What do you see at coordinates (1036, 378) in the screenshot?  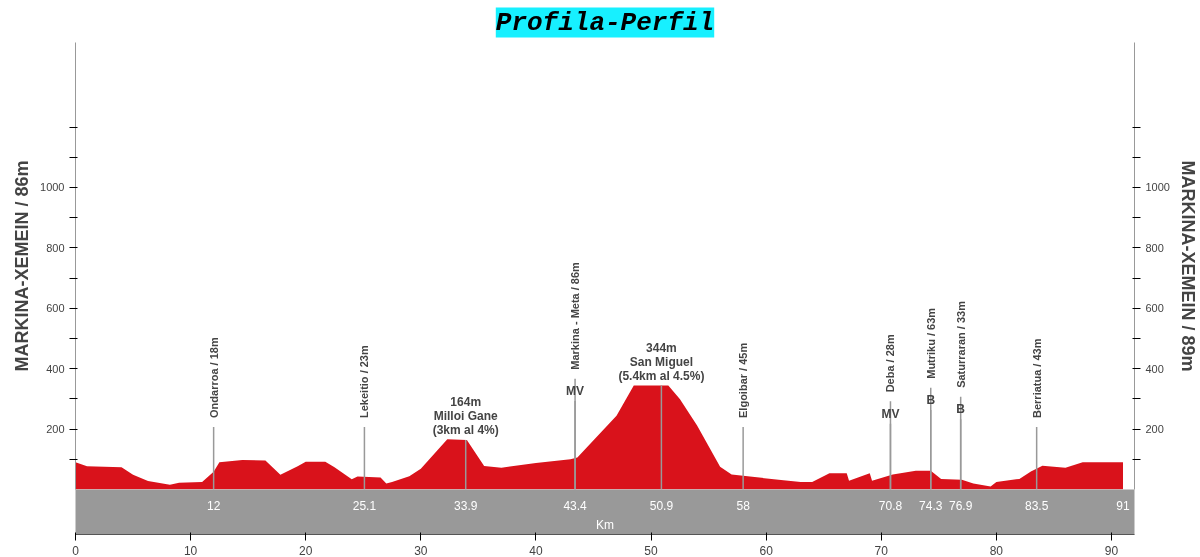 I see `ref-line-label: Berriatua / 43m` at bounding box center [1036, 378].